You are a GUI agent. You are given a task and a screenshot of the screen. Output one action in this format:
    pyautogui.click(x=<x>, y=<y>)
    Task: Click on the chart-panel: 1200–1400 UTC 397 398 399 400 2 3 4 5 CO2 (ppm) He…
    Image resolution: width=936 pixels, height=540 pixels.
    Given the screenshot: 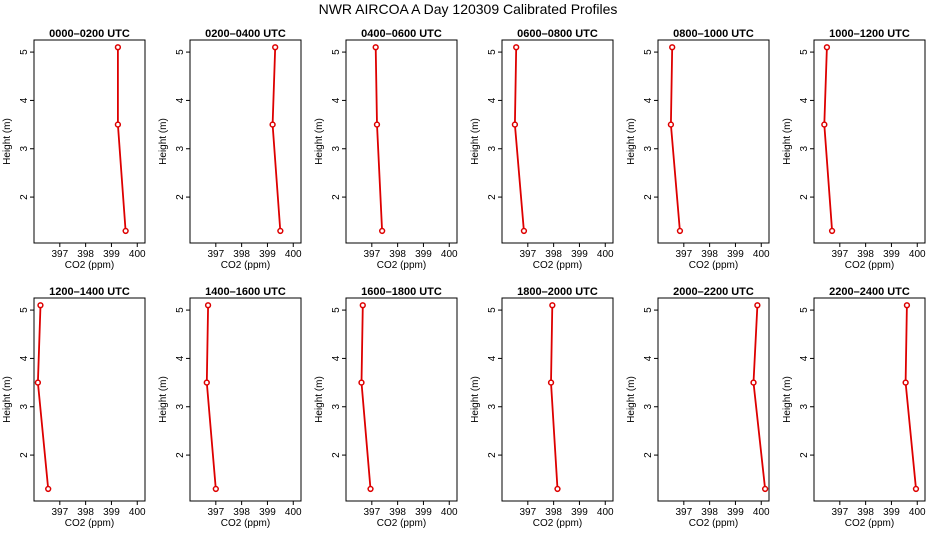 What is the action you would take?
    pyautogui.click(x=74, y=407)
    